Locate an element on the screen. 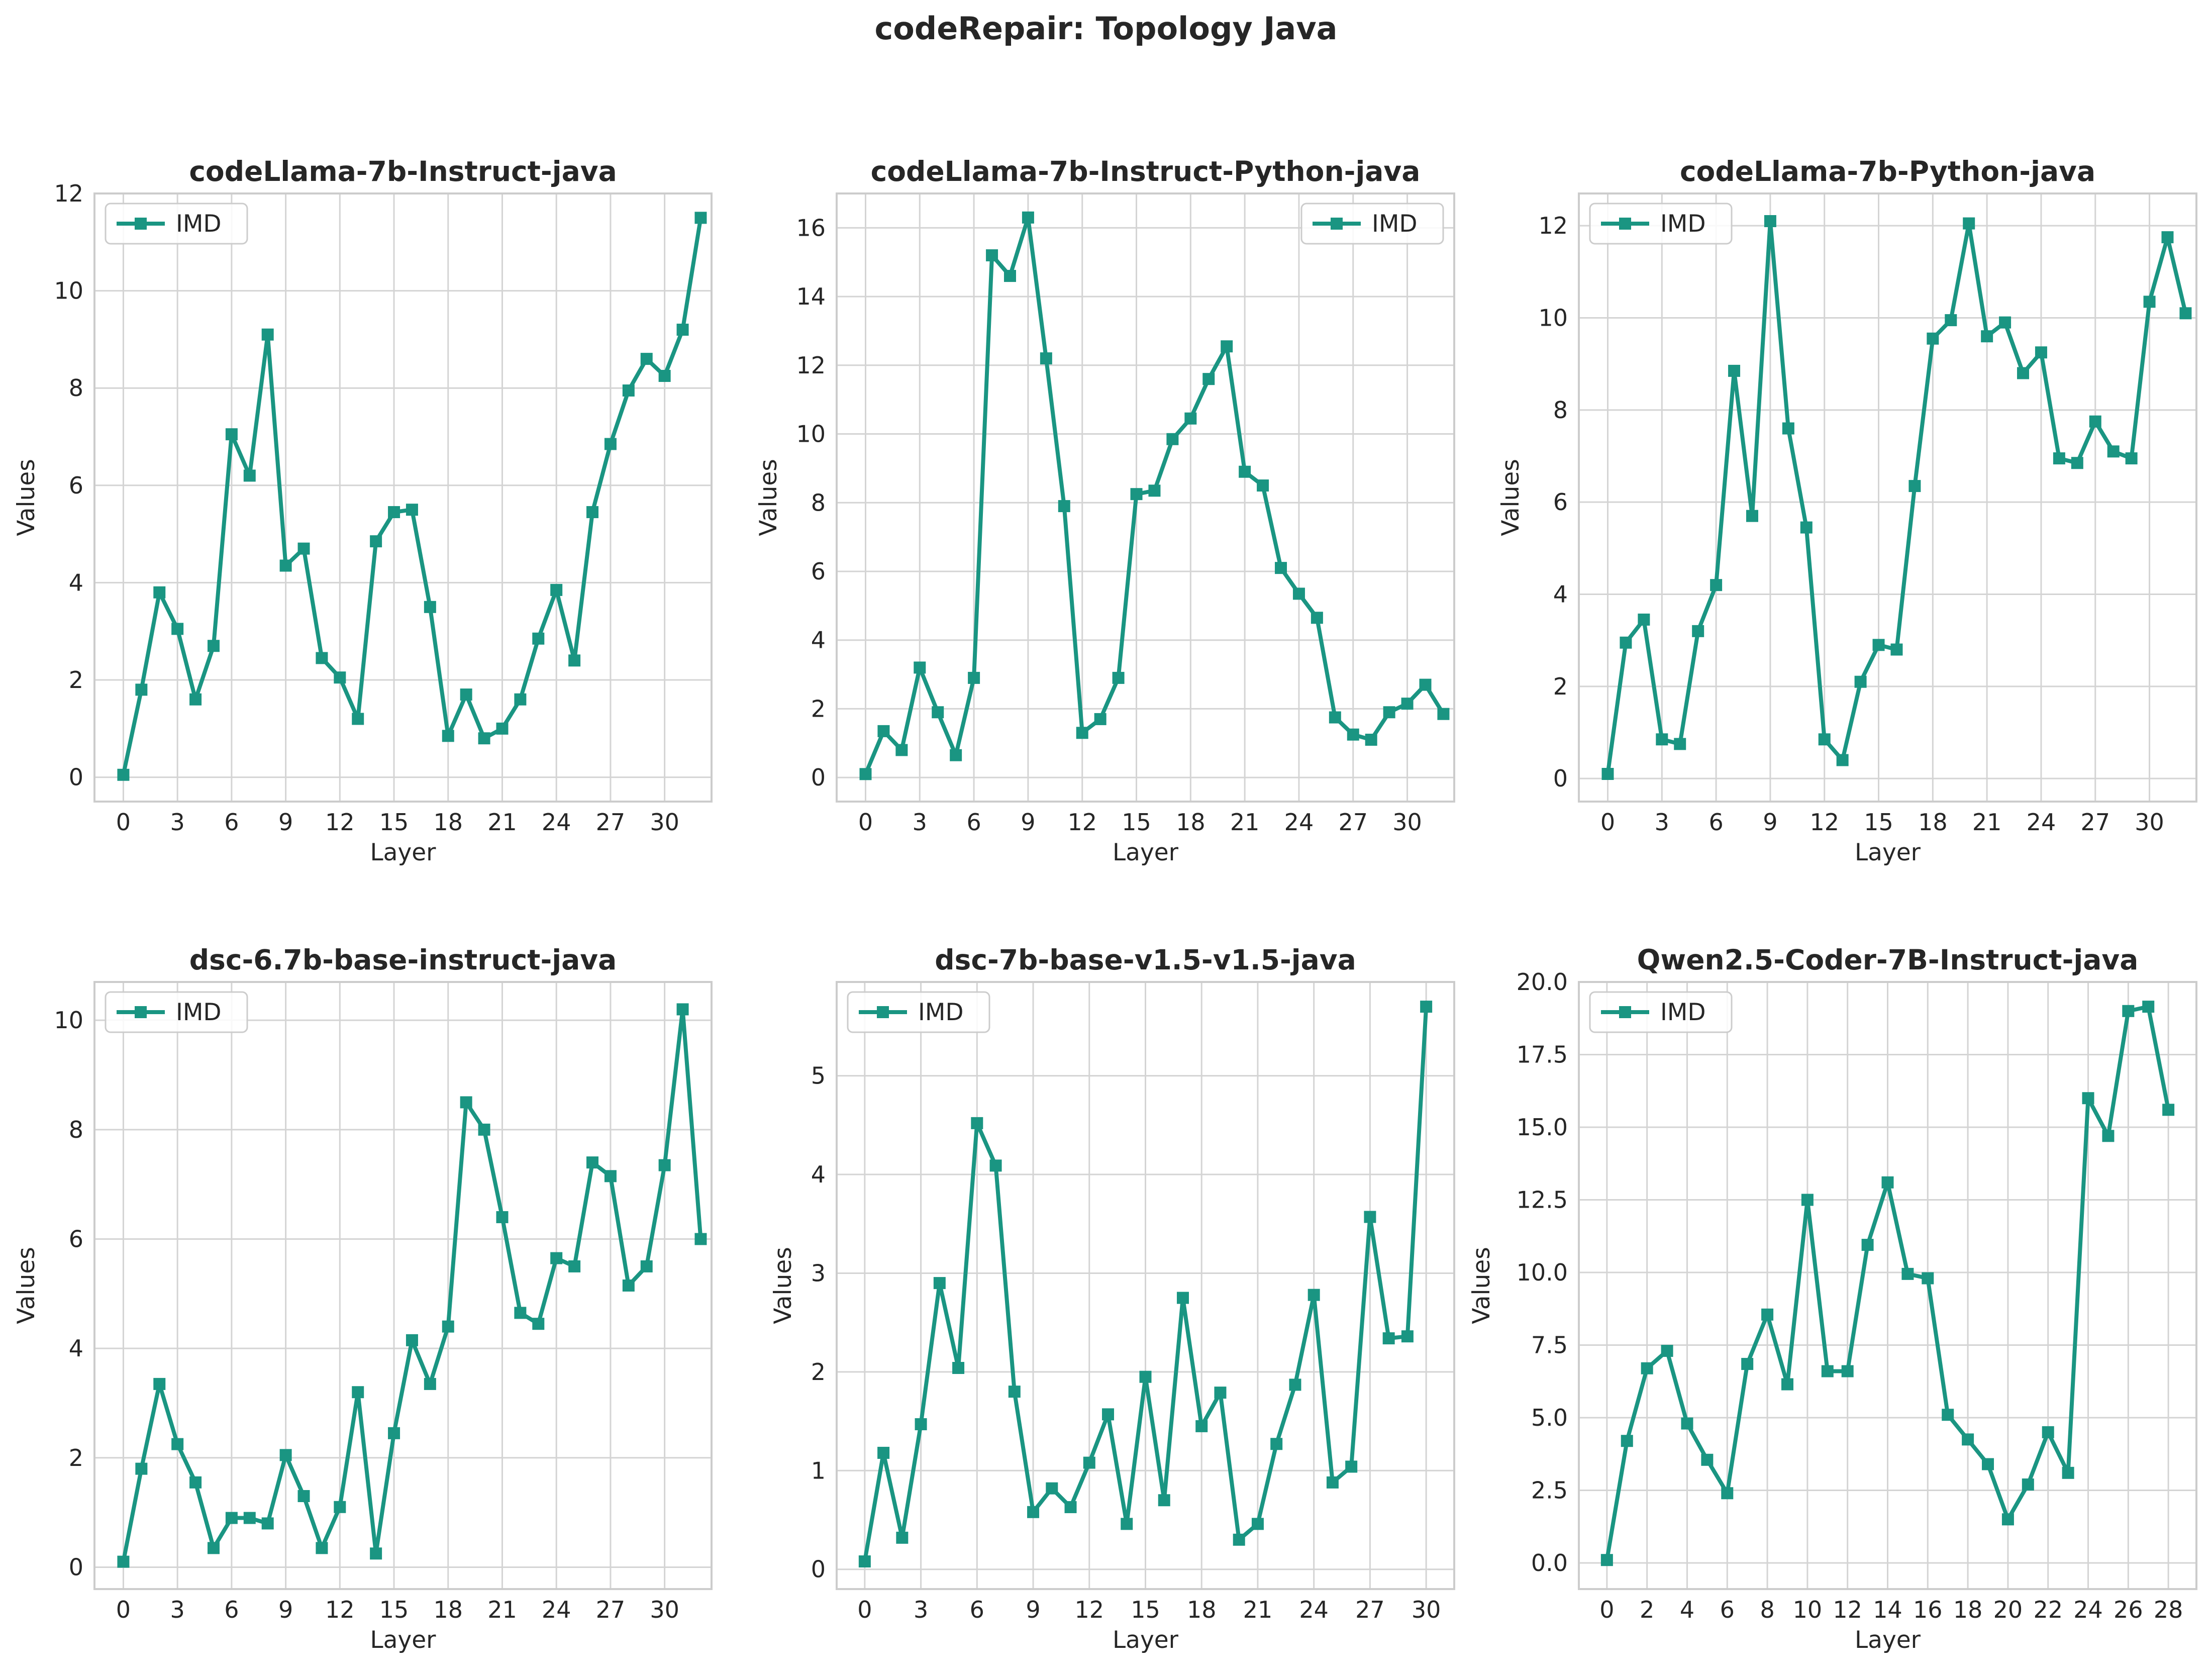 The image size is (2212, 1675). x-tick-label: 22 is located at coordinates (2048, 1609).